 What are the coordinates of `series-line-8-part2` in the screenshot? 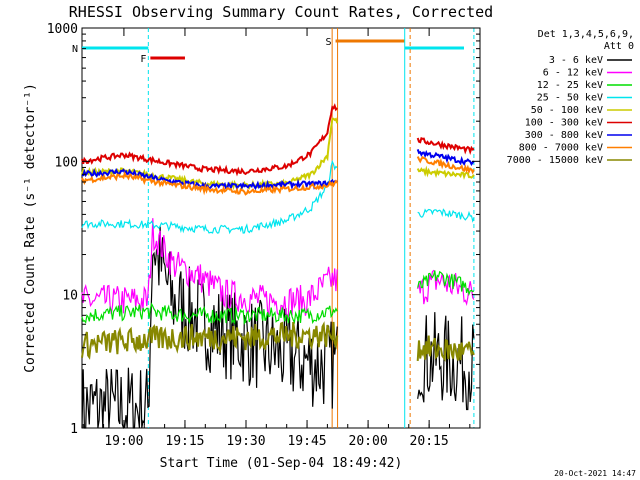 It's located at (445, 165).